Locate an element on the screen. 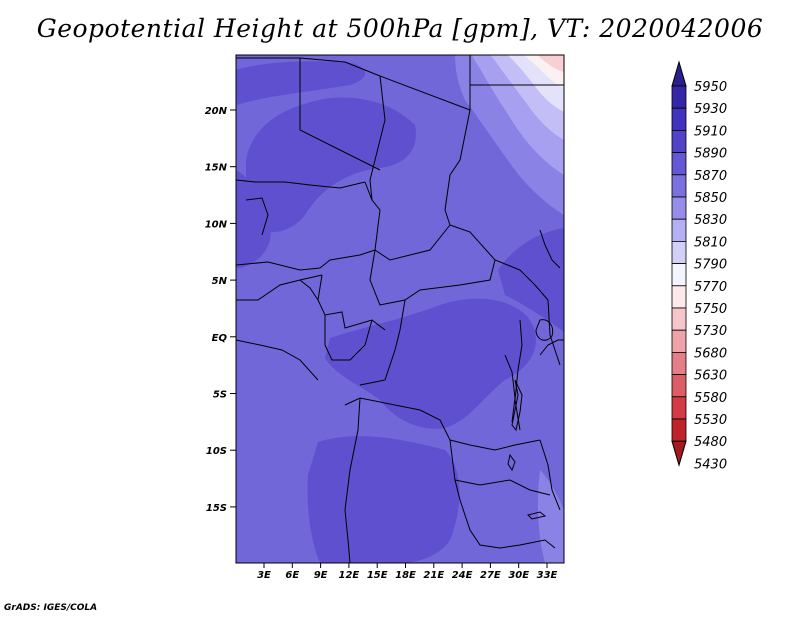 The image size is (800, 618). lon-label: 6E is located at coordinates (292, 575).